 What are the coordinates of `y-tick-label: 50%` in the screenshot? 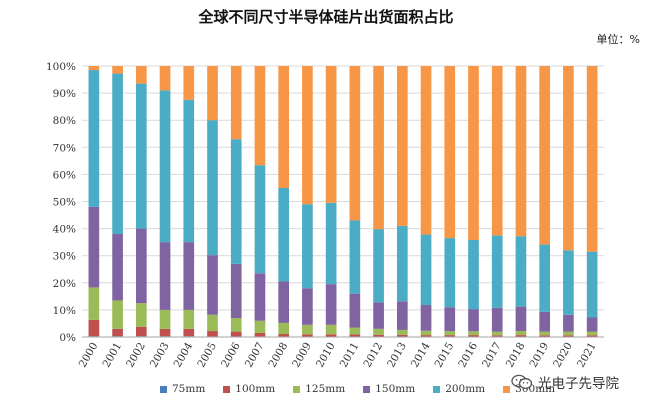 It's located at (64, 203).